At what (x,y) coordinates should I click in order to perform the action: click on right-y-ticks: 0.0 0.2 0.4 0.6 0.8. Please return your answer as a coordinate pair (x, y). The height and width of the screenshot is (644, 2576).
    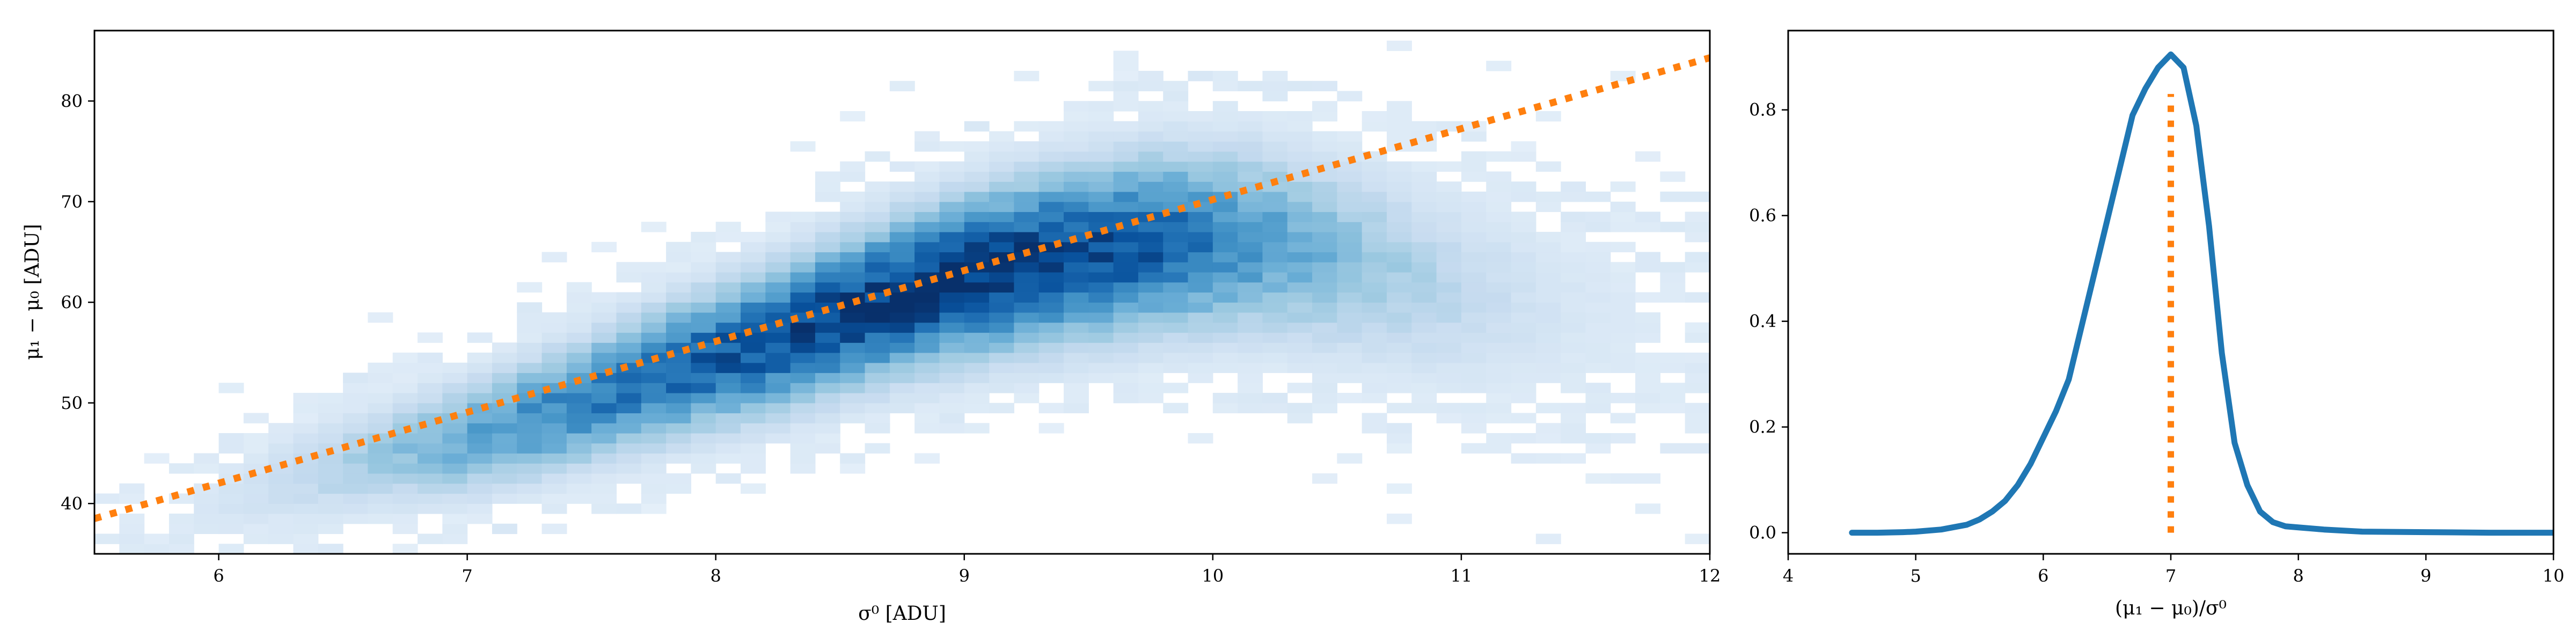
    Looking at the image, I should click on (1768, 321).